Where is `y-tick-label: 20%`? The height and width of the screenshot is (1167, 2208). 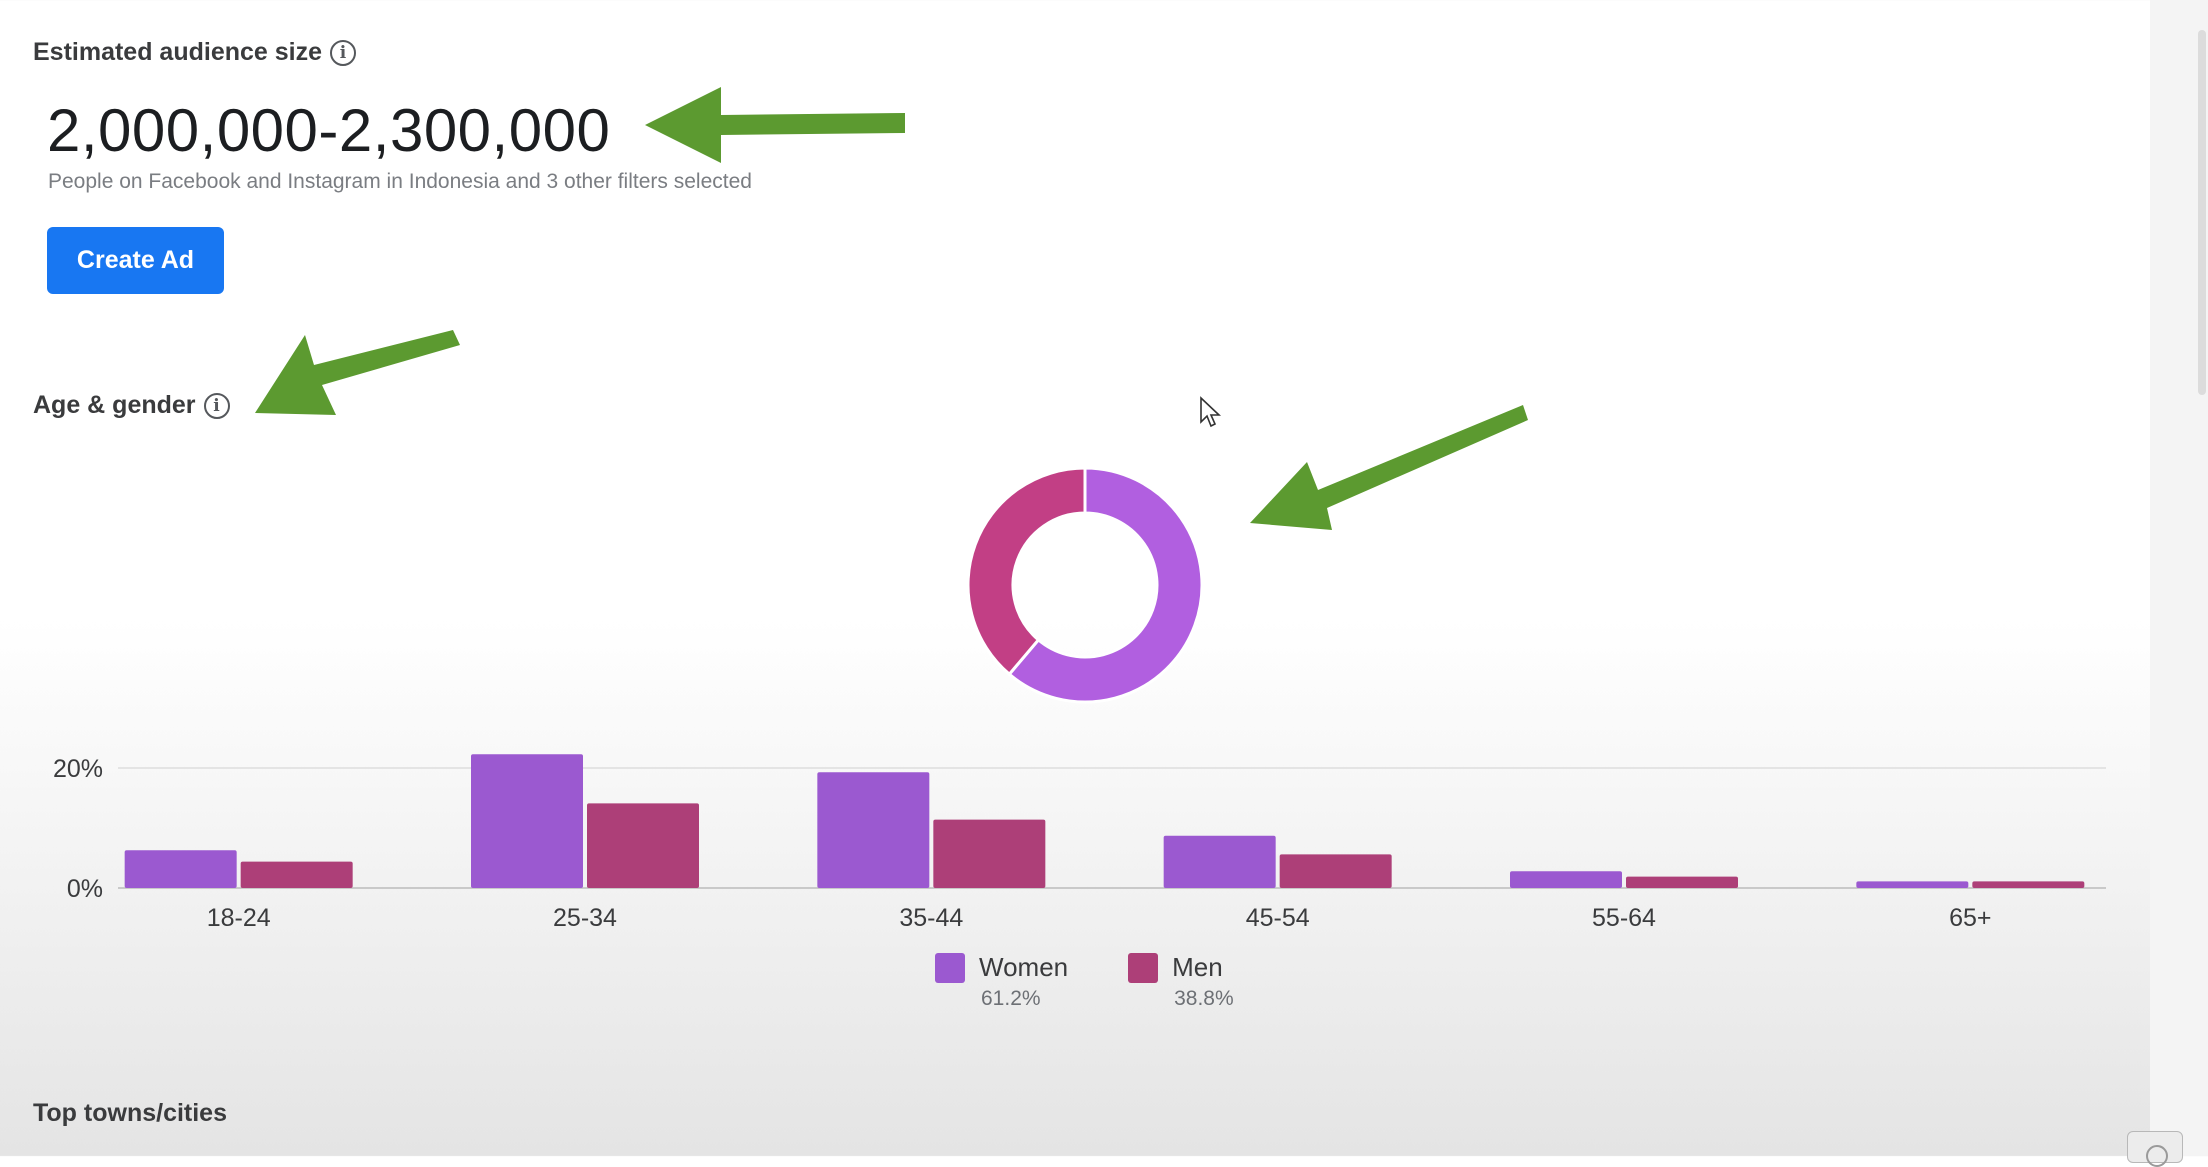 y-tick-label: 20% is located at coordinates (78, 769).